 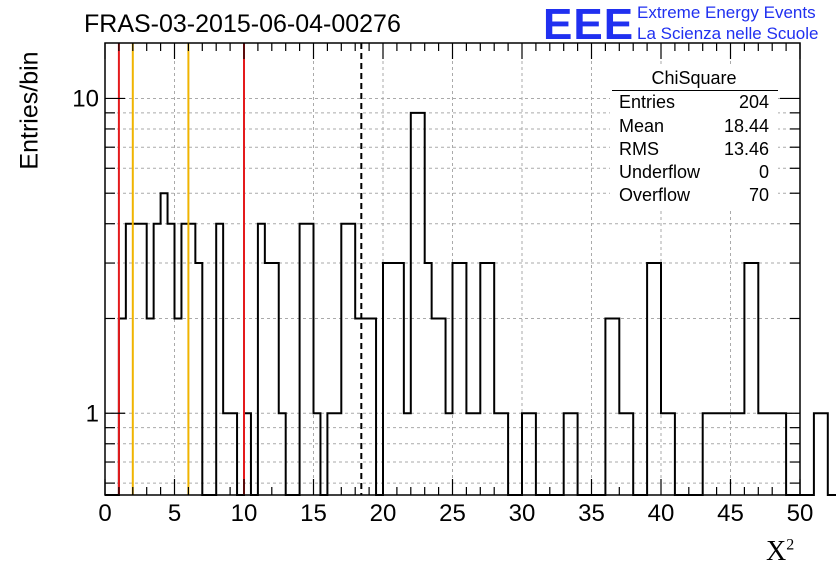 I want to click on stats-key: Mean, so click(x=642, y=126).